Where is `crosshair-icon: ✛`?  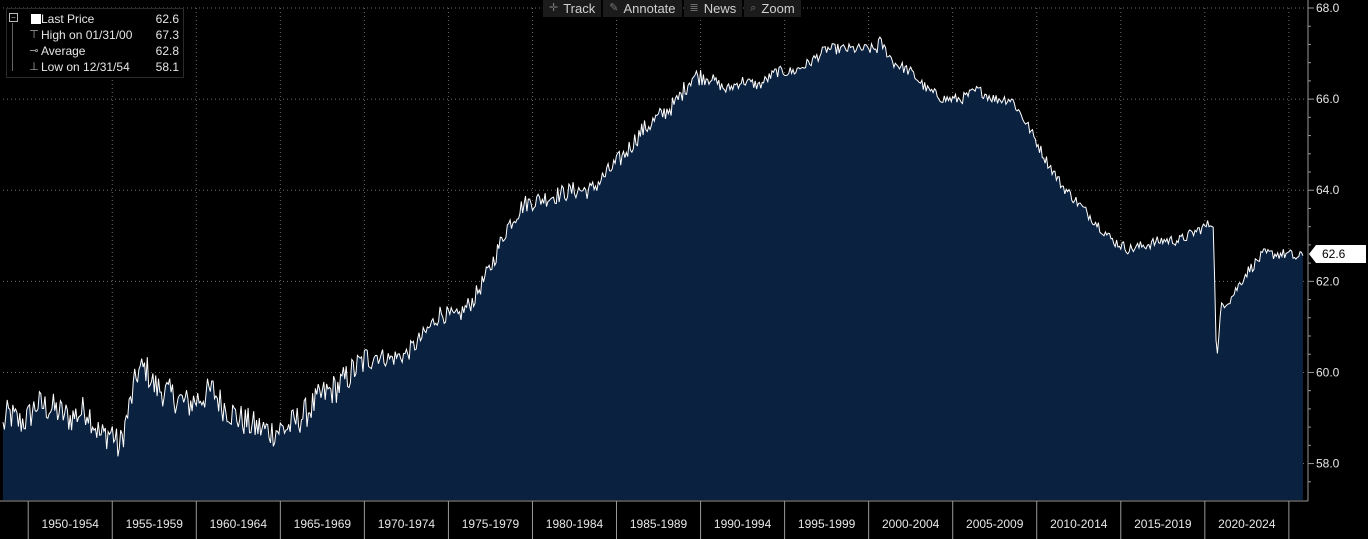 crosshair-icon: ✛ is located at coordinates (554, 8).